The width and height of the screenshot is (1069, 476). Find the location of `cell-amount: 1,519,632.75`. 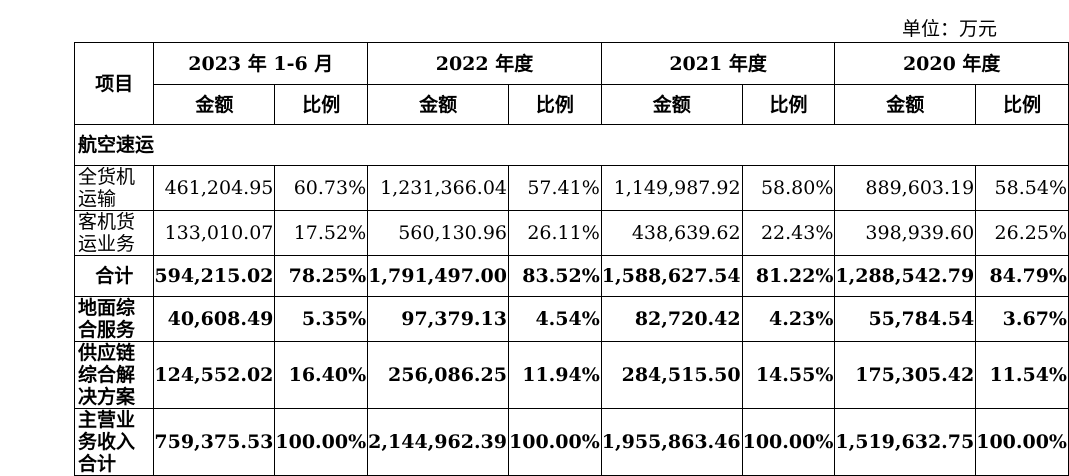

cell-amount: 1,519,632.75 is located at coordinates (905, 442).